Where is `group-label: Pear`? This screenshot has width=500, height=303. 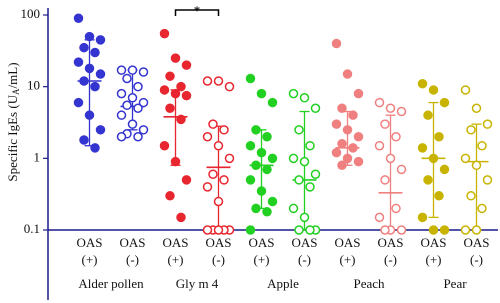 group-label: Pear is located at coordinates (455, 283).